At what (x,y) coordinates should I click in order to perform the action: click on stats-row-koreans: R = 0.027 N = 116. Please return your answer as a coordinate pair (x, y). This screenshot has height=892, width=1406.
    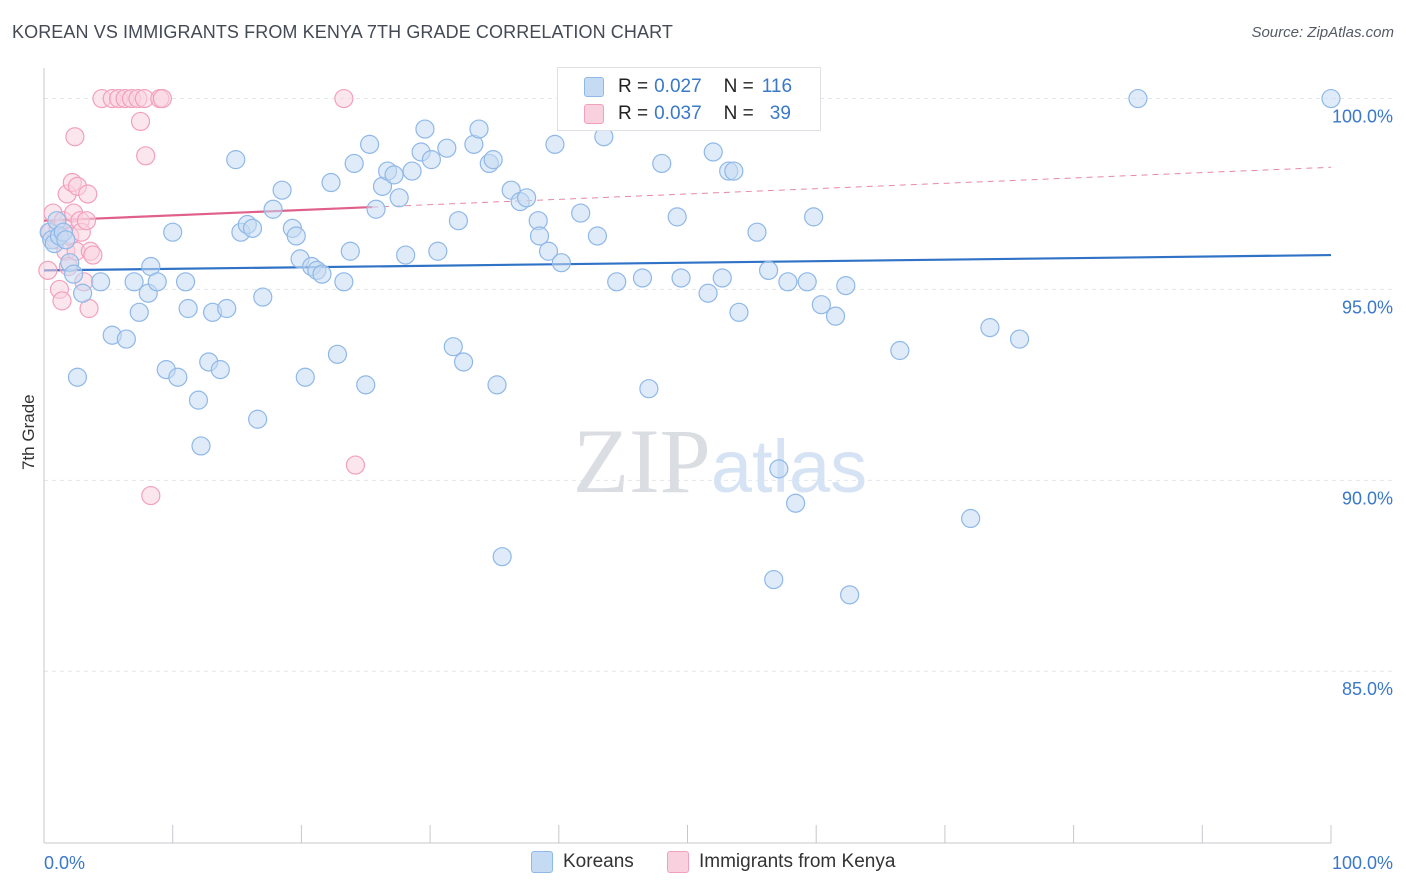
    Looking at the image, I should click on (688, 87).